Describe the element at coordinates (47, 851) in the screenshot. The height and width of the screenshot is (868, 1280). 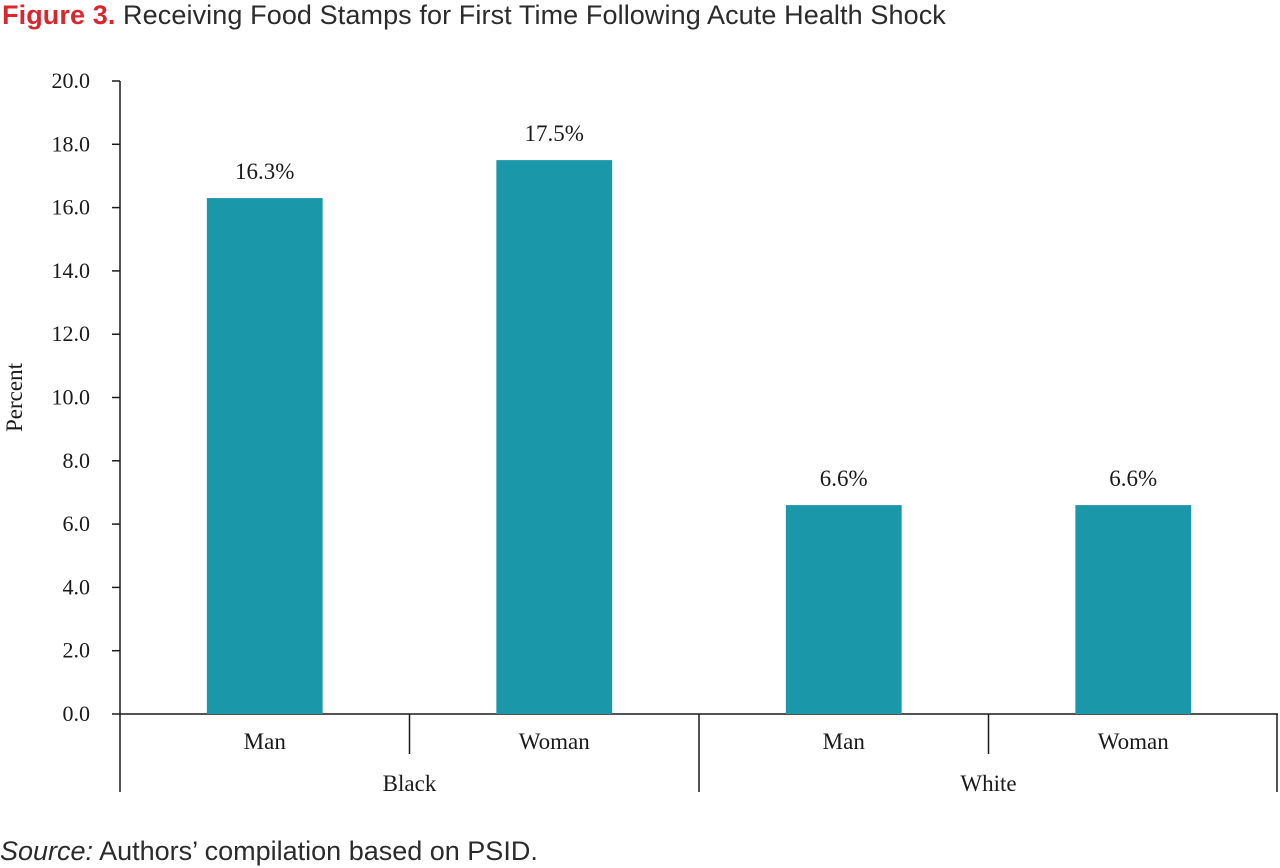
I see `source-label: Source:` at that location.